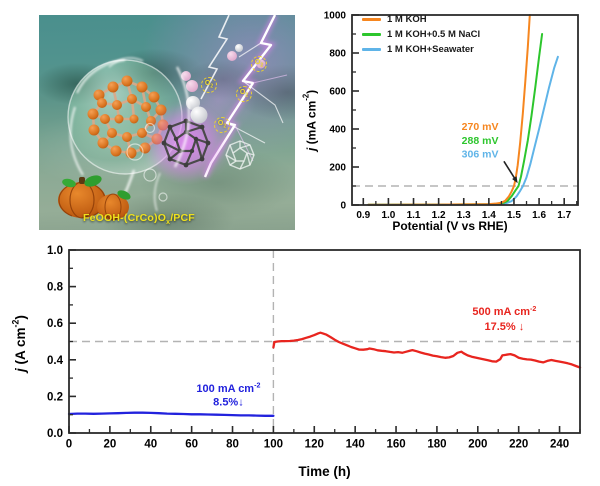 The height and width of the screenshot is (486, 600). Describe the element at coordinates (355, 445) in the screenshot. I see `x-tick-label: 140` at that location.